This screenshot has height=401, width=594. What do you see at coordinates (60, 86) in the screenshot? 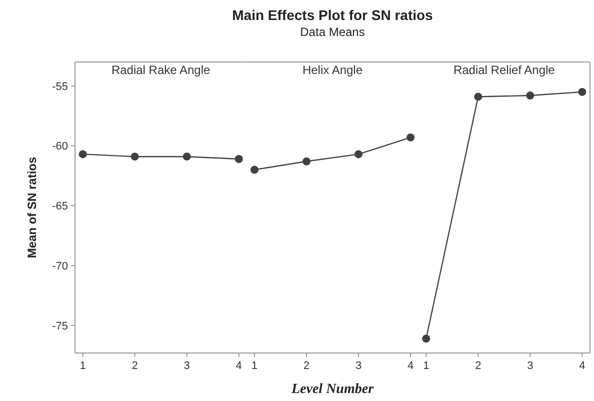
I see `y-tick-label: -55` at bounding box center [60, 86].